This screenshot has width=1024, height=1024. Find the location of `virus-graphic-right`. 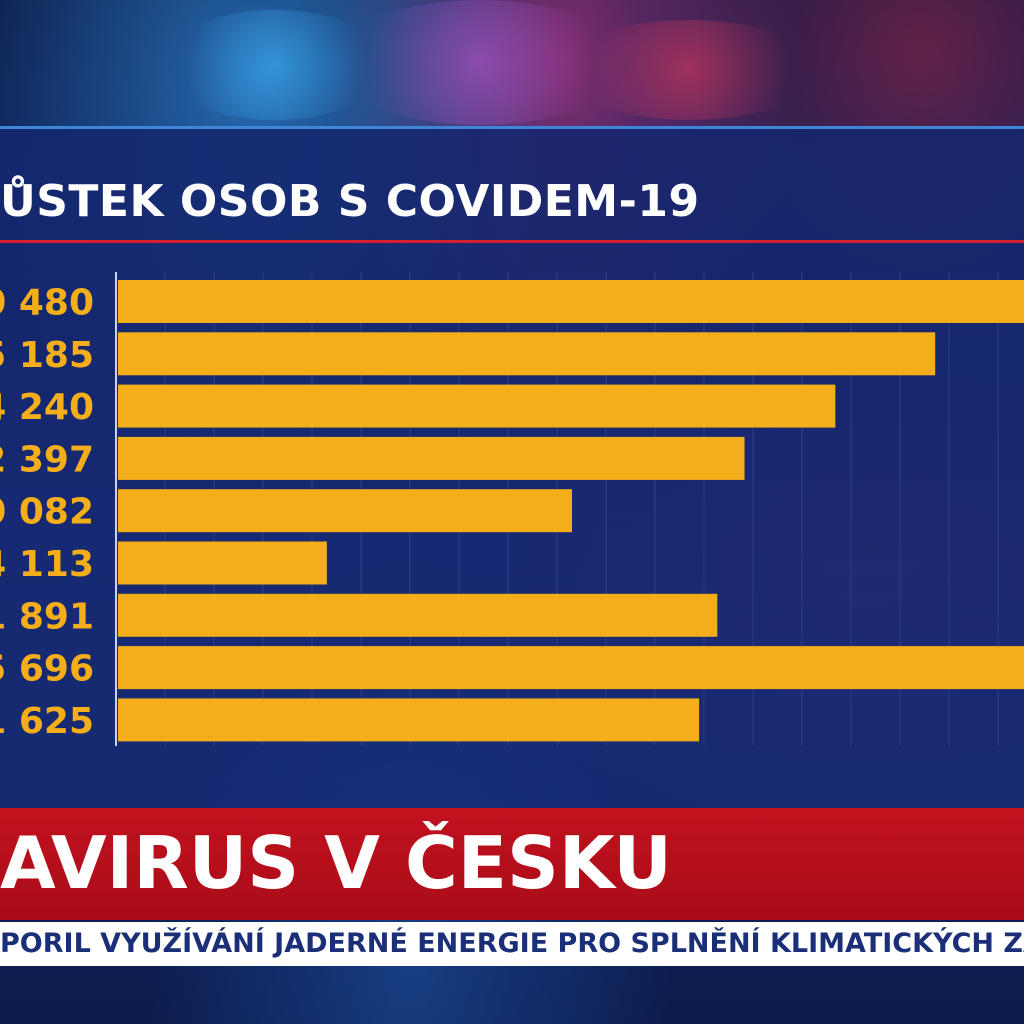

virus-graphic-right is located at coordinates (690, 70).